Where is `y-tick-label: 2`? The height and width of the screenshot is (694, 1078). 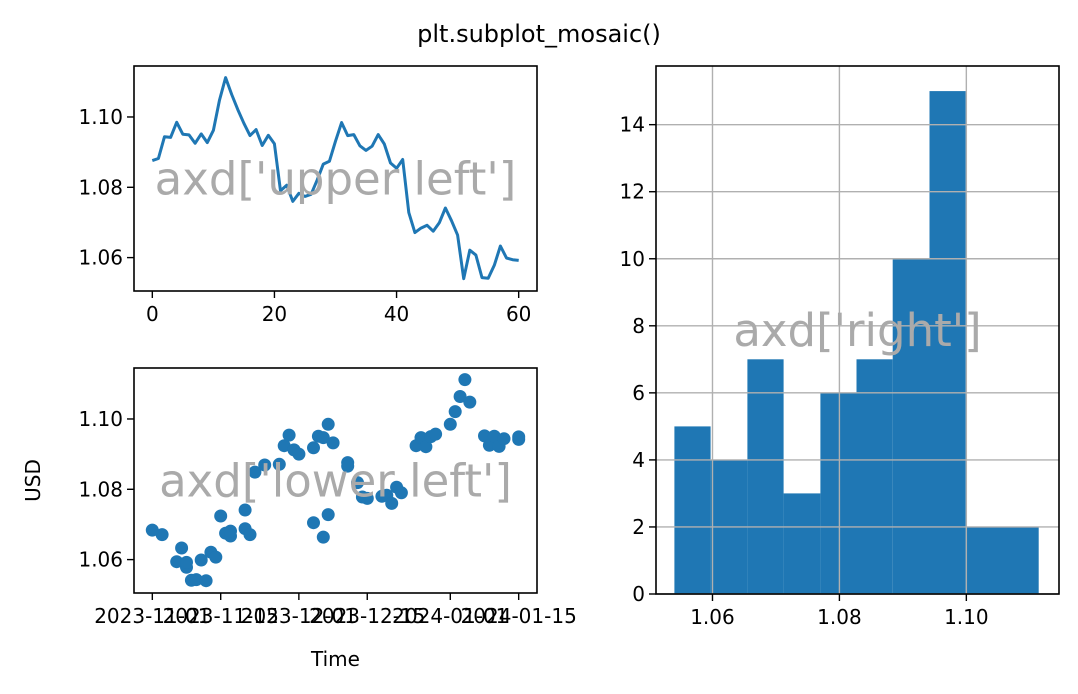 y-tick-label: 2 is located at coordinates (638, 527).